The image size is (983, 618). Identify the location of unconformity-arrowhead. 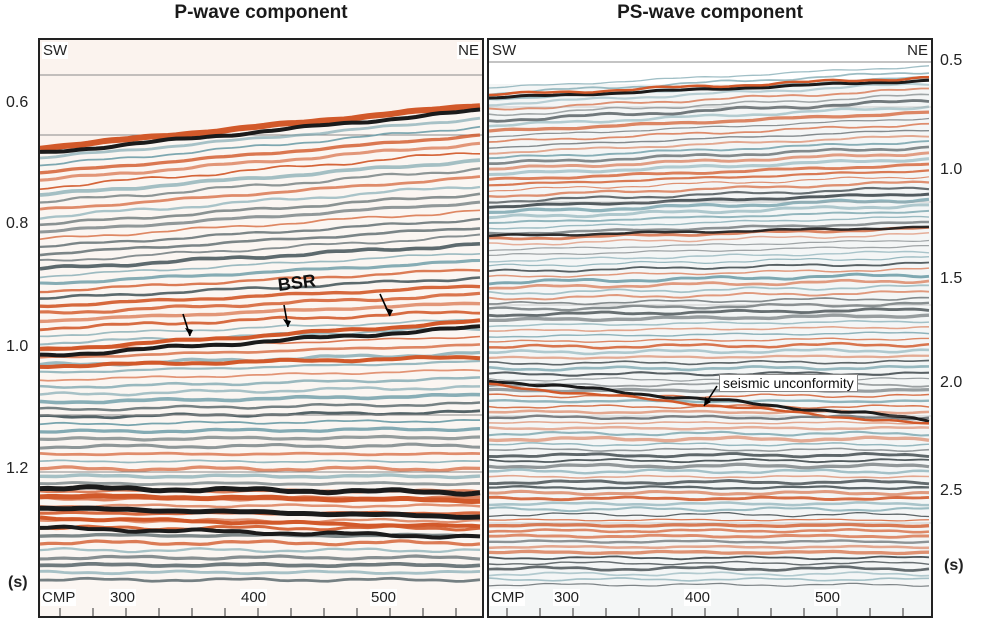
(707, 401).